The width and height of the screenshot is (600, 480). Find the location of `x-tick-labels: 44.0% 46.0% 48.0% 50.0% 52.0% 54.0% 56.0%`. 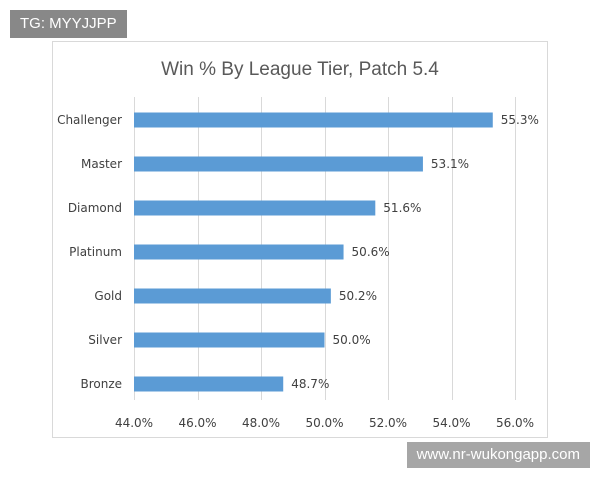

x-tick-labels: 44.0% 46.0% 48.0% 50.0% 52.0% 54.0% 56.0% is located at coordinates (324, 423).